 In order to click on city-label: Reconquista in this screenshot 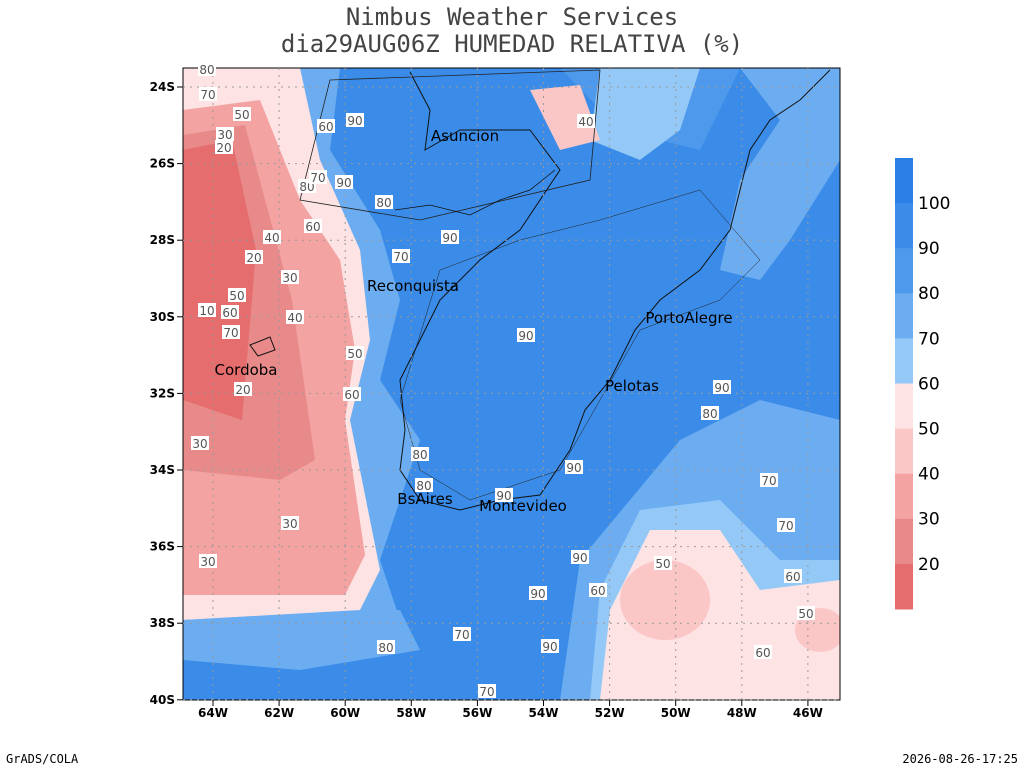, I will do `click(413, 286)`.